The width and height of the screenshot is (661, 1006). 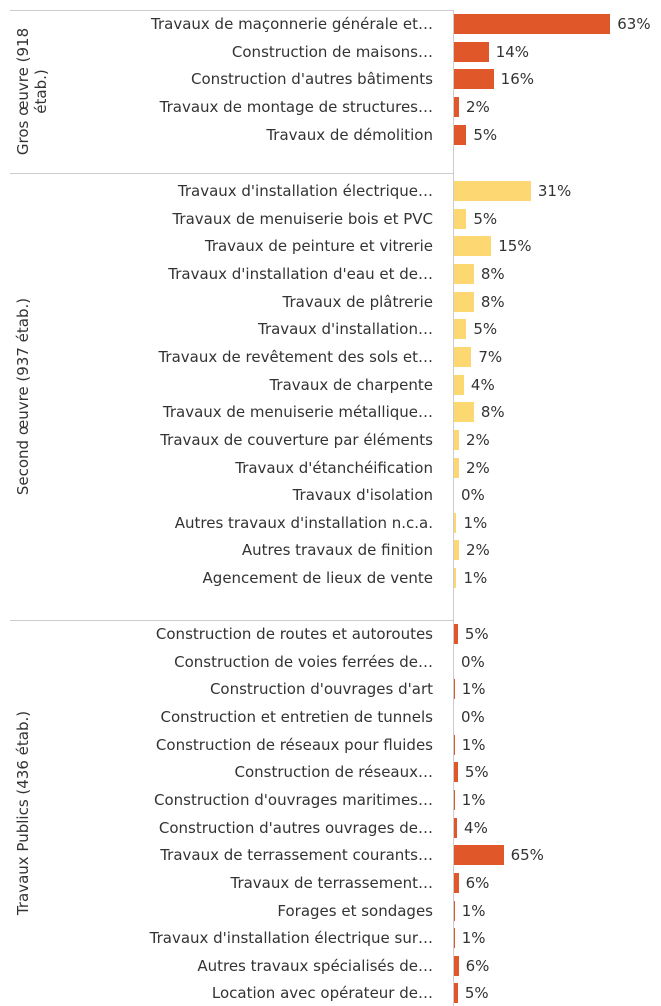 I want to click on value-label: 63%, so click(x=634, y=24).